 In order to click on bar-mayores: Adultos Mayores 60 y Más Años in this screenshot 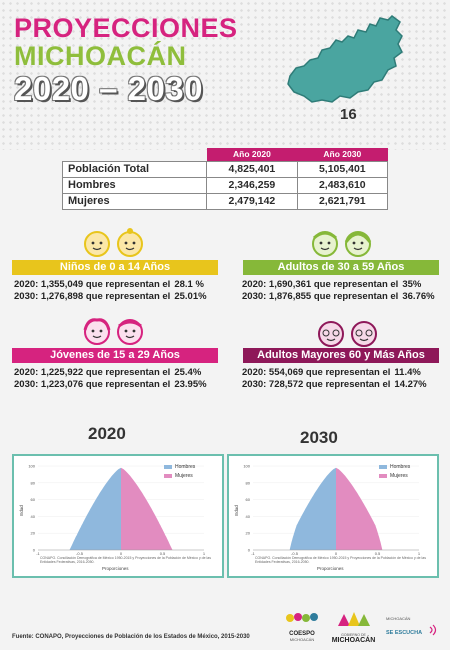, I will do `click(341, 355)`.